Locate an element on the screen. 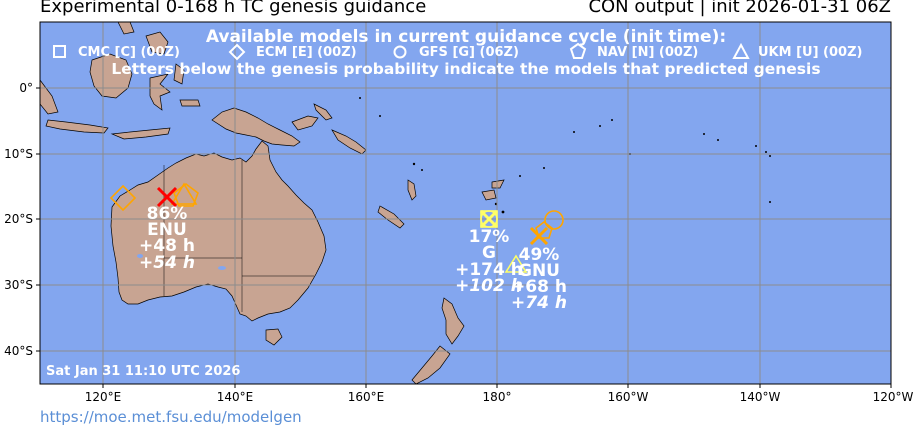 The height and width of the screenshot is (427, 915). run-info: CON output | init 2026-01-31 06Z is located at coordinates (739, 8).